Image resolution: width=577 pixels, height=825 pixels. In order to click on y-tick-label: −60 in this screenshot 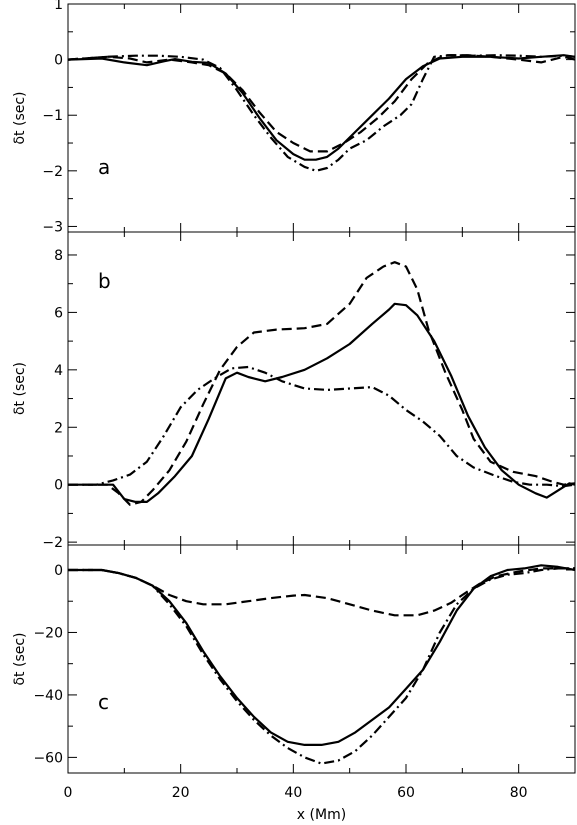, I will do `click(48, 758)`.